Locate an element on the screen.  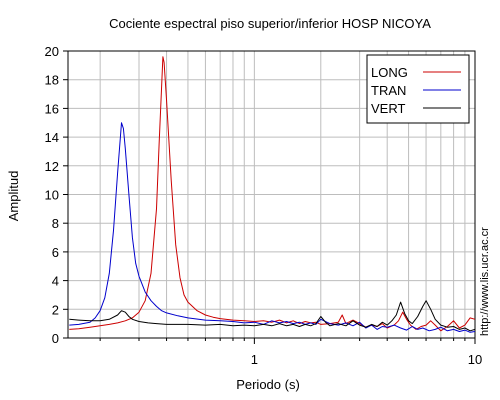
y-tick-label: 18 is located at coordinates (52, 80).